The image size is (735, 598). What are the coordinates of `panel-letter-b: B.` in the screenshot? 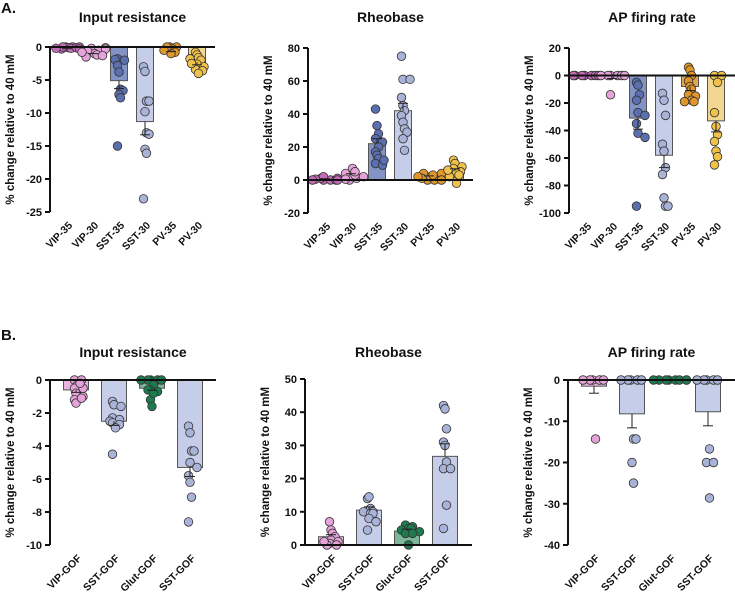 It's located at (8, 335).